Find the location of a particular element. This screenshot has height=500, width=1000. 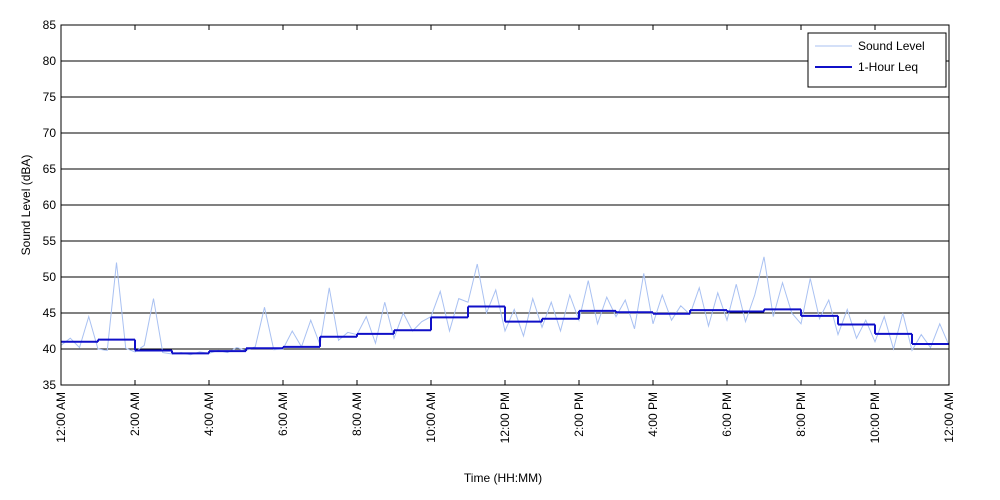

y-tick-label: 75 is located at coordinates (50, 97).